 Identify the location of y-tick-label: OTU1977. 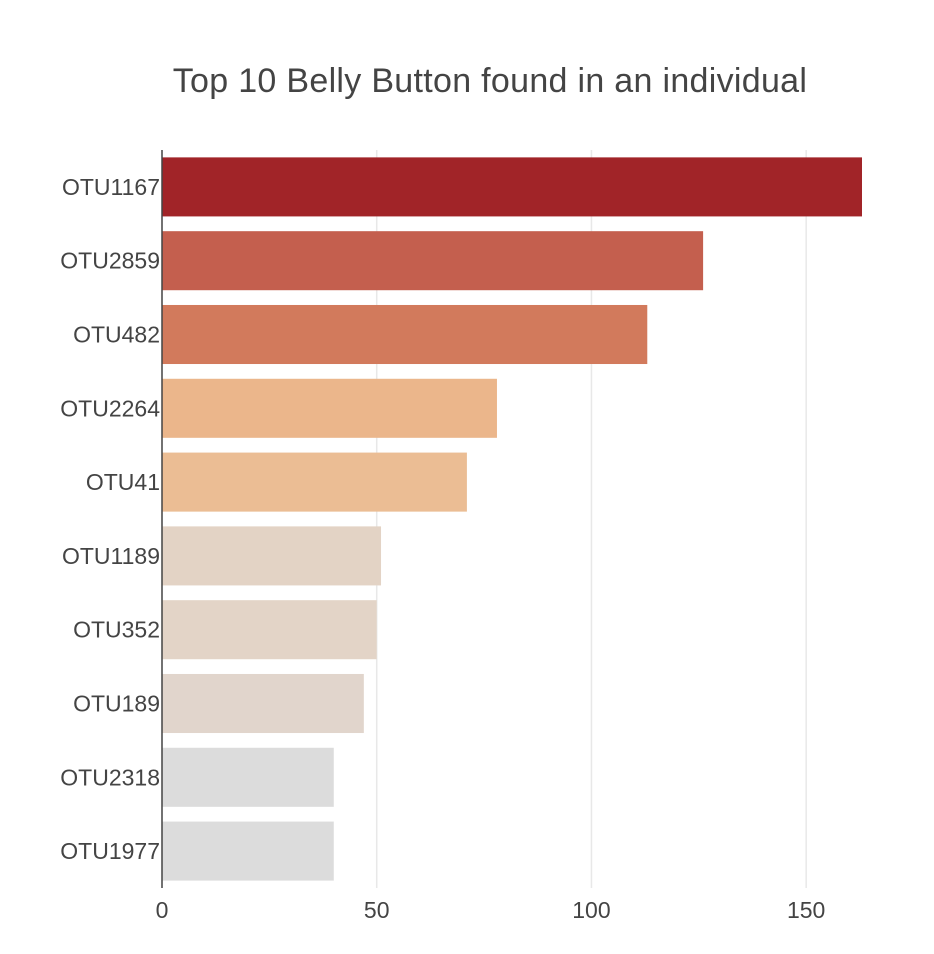
(110, 851).